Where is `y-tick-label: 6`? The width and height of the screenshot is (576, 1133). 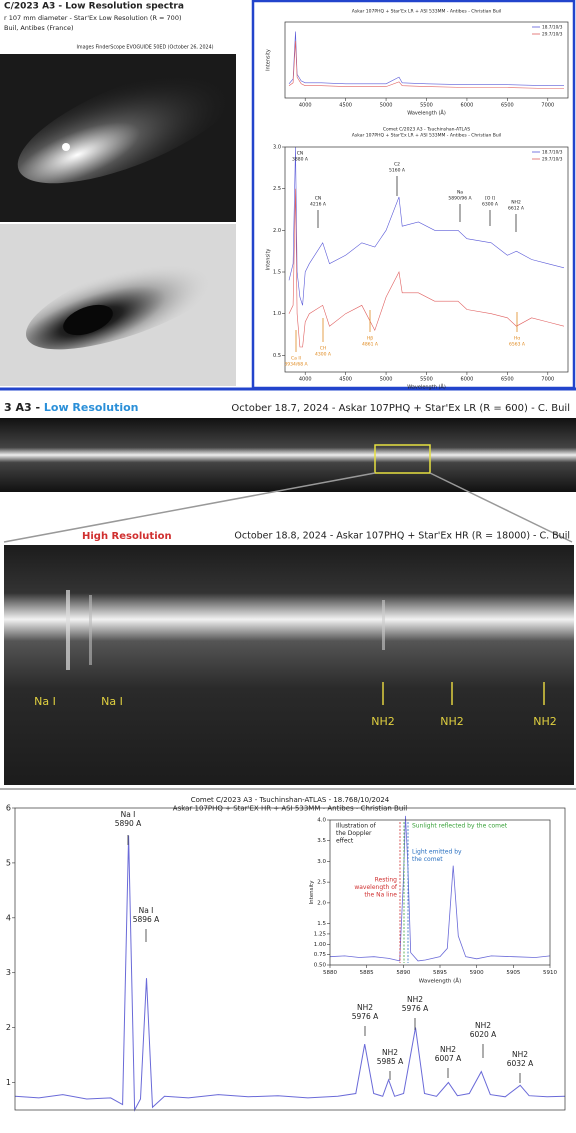
y-tick-label: 6 is located at coordinates (8, 808).